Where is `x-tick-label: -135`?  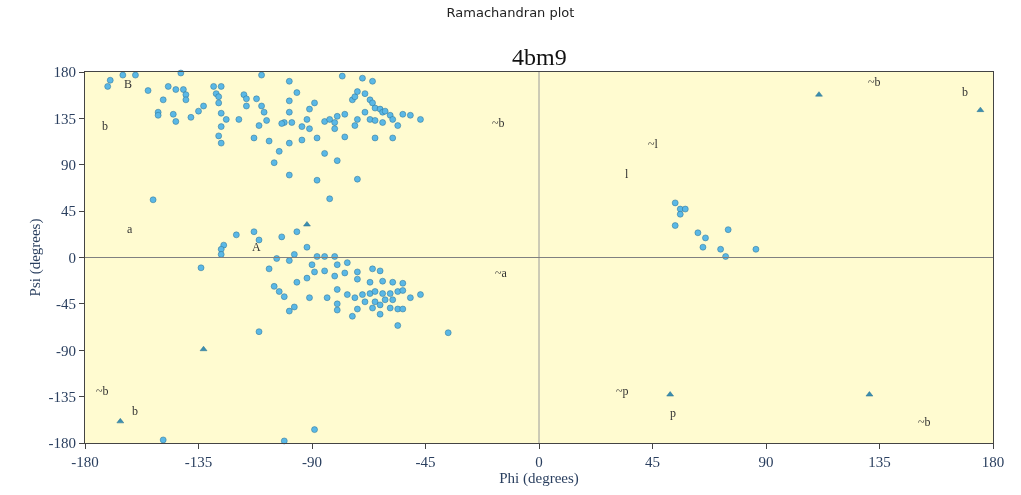 x-tick-label: -135 is located at coordinates (198, 462).